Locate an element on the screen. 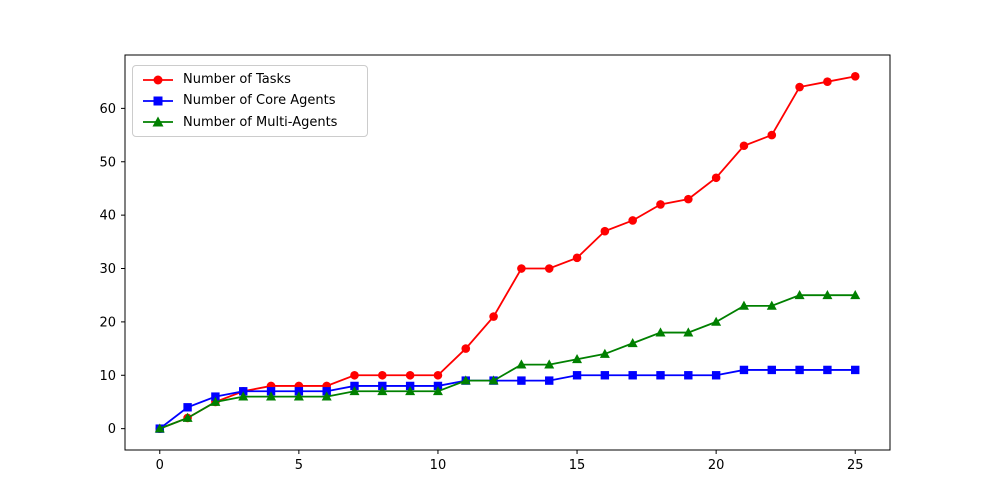 The image size is (1000, 500). legend-label-tasks: Number of Tasks is located at coordinates (237, 80).